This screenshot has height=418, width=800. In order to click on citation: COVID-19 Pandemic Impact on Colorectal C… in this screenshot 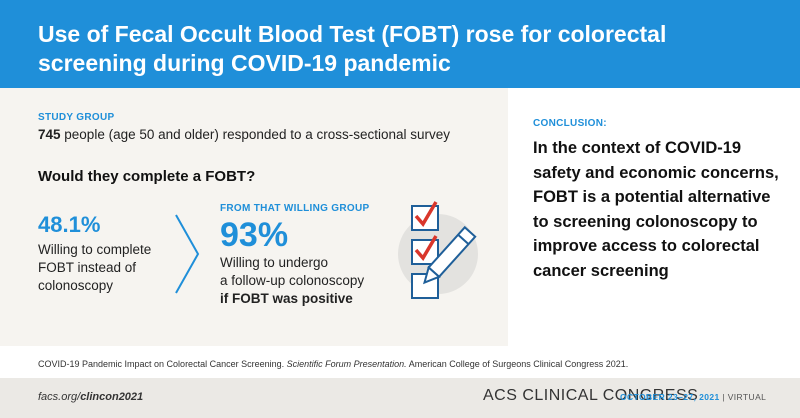, I will do `click(333, 364)`.